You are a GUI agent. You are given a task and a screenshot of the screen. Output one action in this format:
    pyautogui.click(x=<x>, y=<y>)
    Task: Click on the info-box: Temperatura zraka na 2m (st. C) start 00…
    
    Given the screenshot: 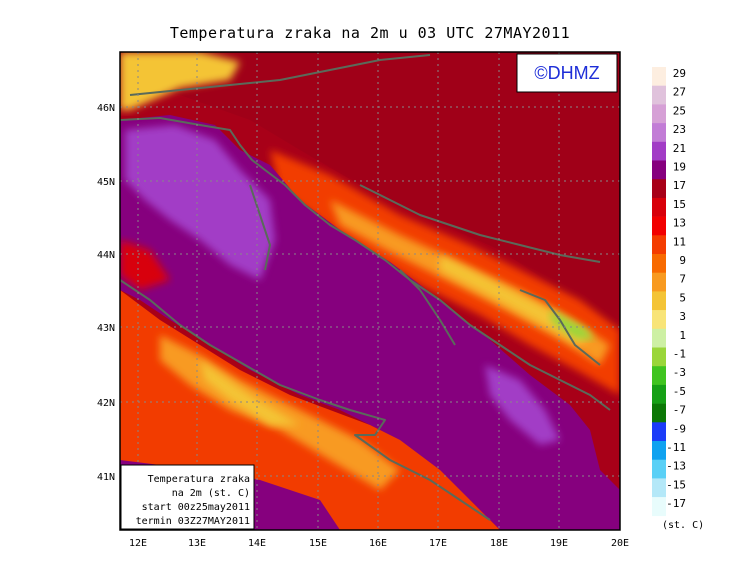 What is the action you would take?
    pyautogui.click(x=187, y=497)
    